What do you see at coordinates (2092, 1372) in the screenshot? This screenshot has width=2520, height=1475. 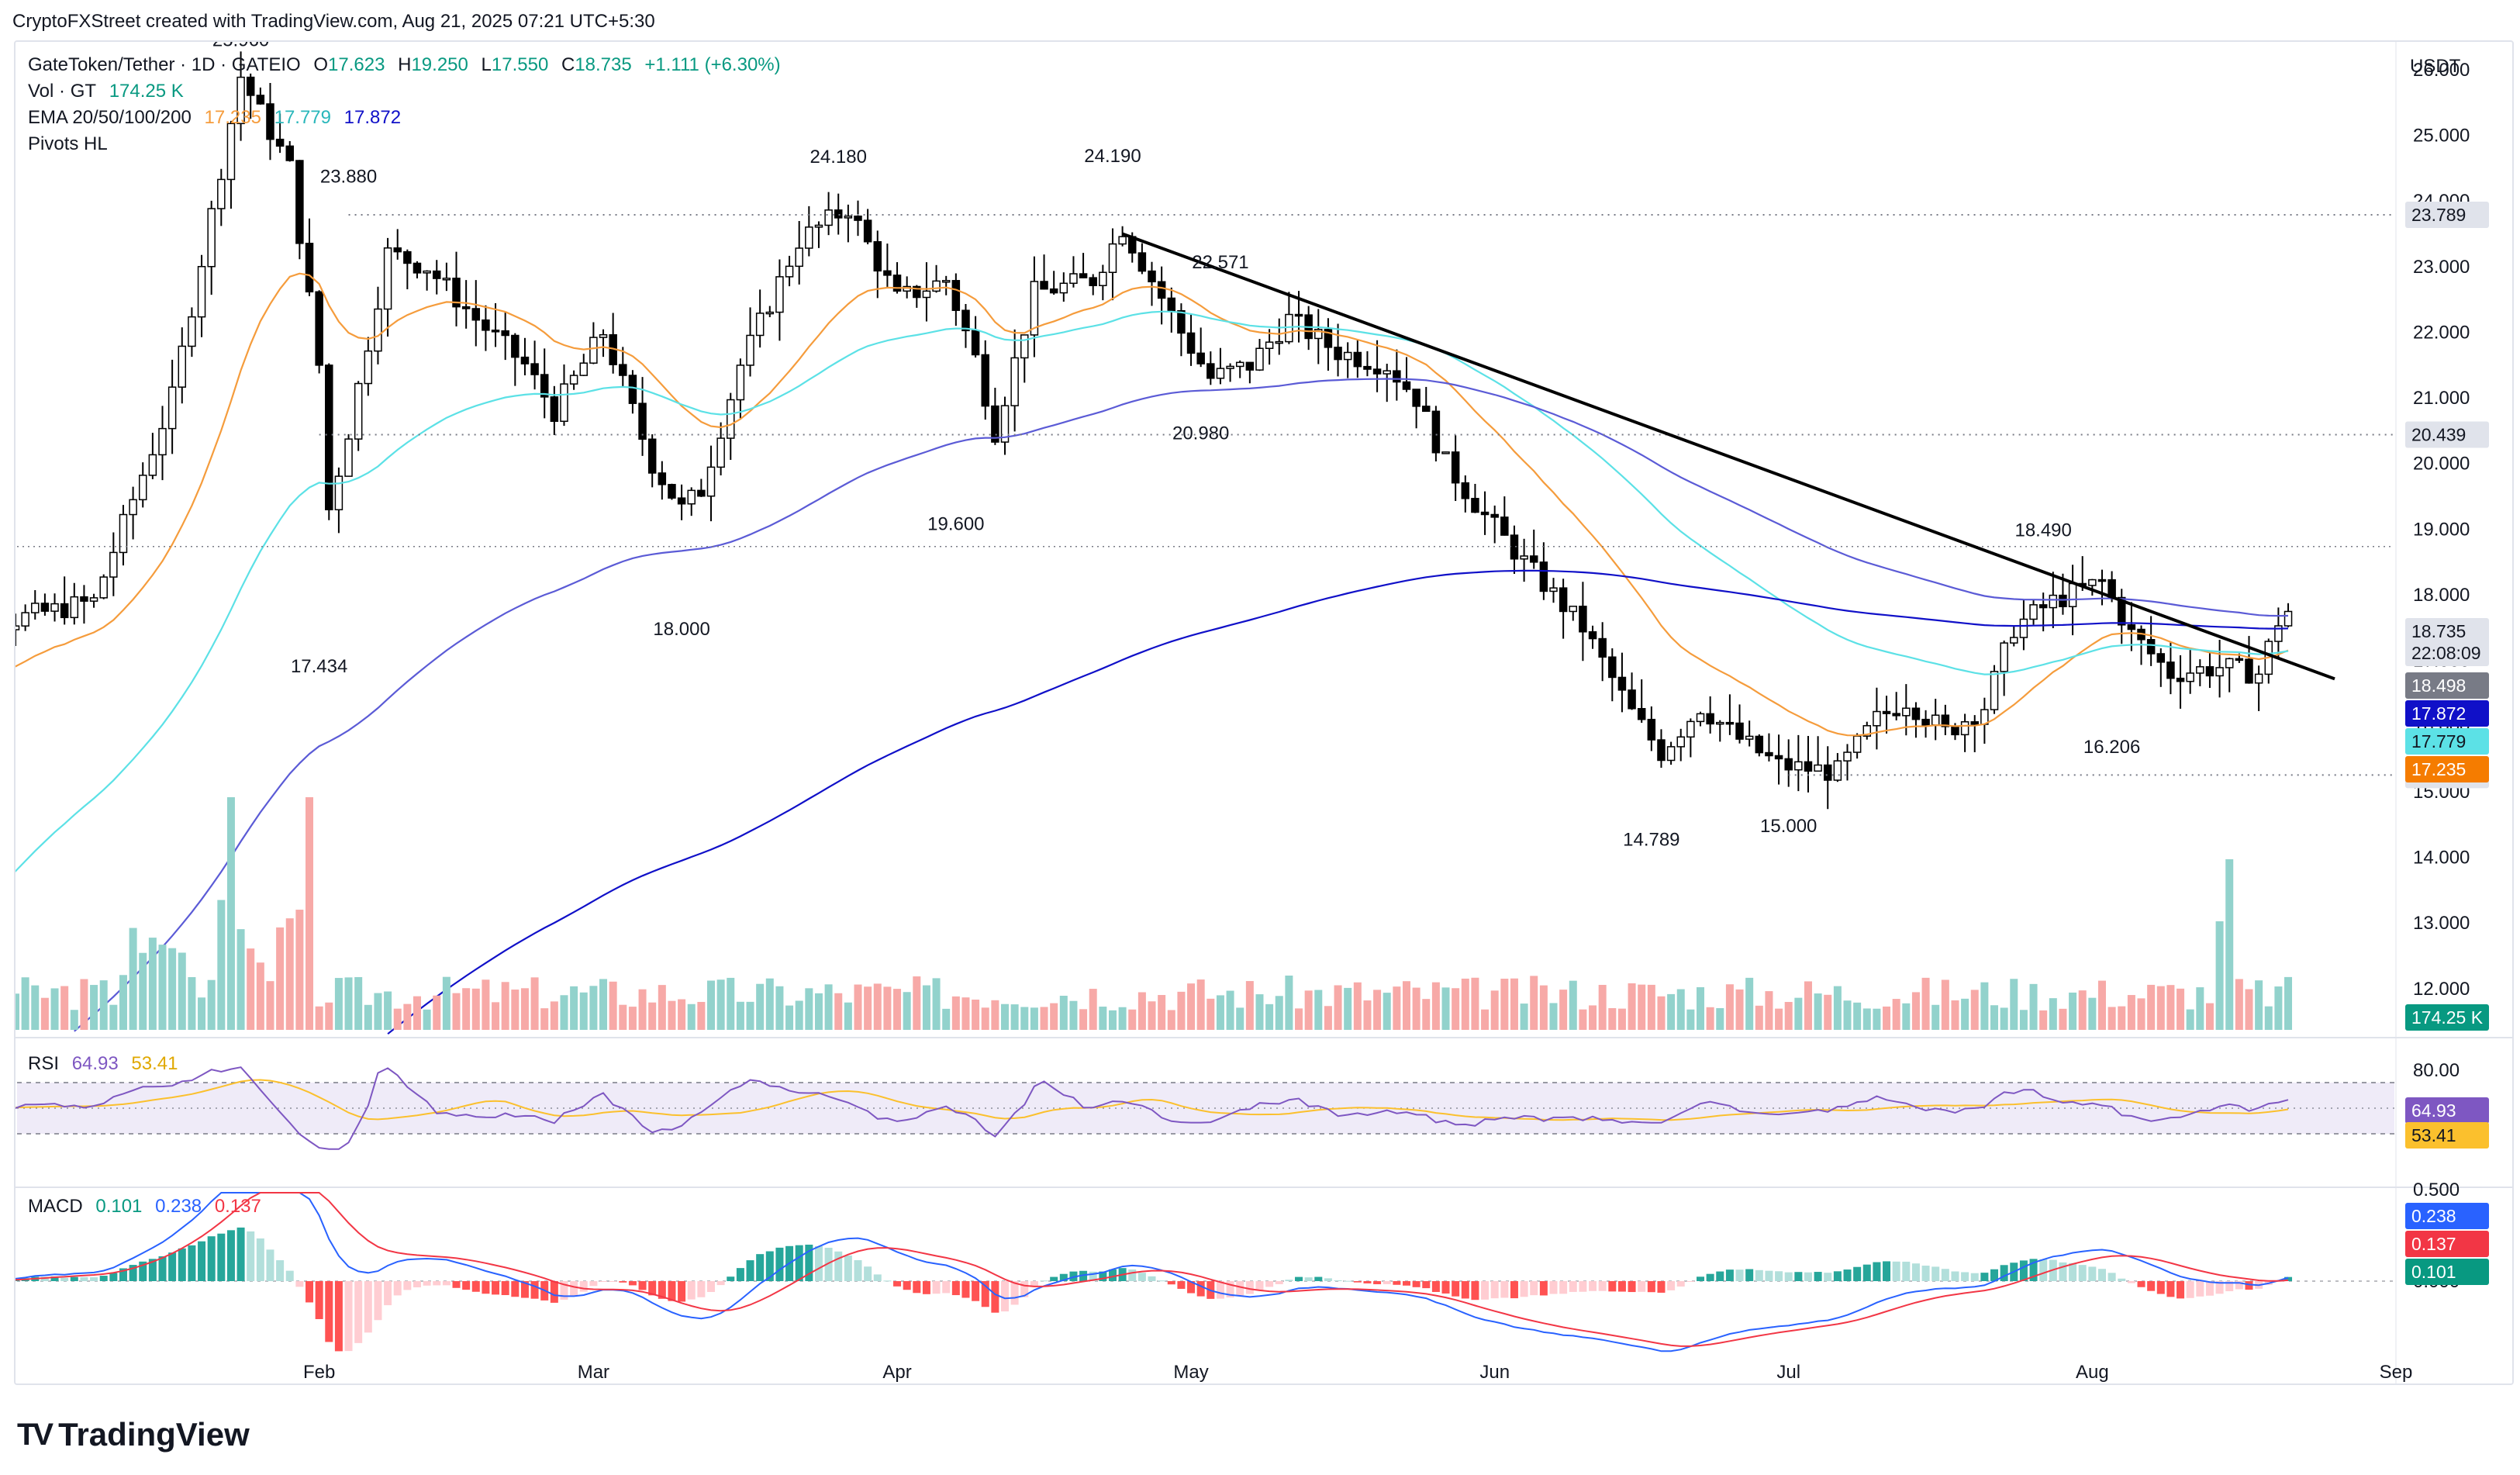 I see `time-tick-label: Aug` at bounding box center [2092, 1372].